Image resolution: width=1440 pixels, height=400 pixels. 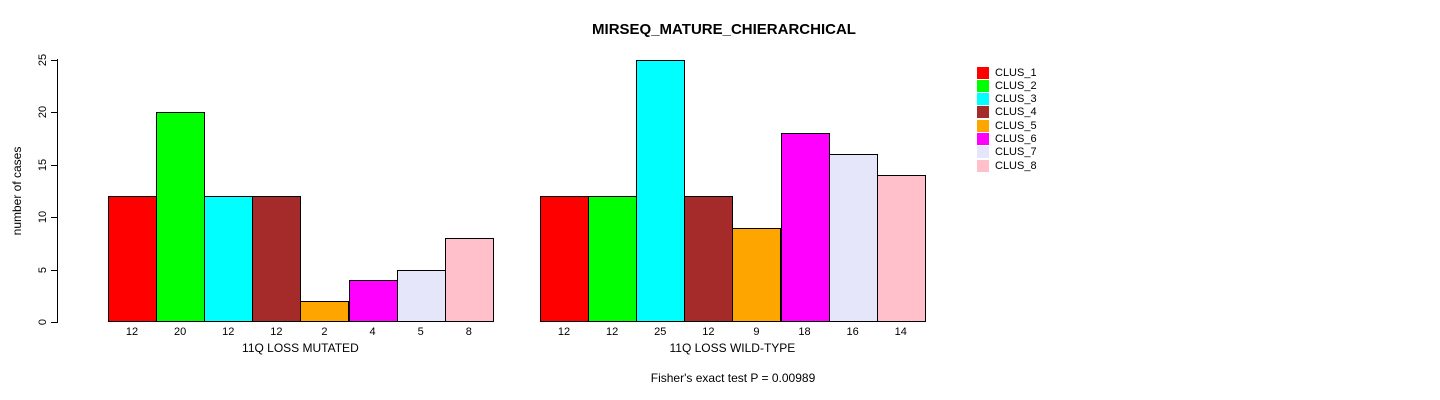 I want to click on legend-item-label: CLUS_4, so click(x=1016, y=112).